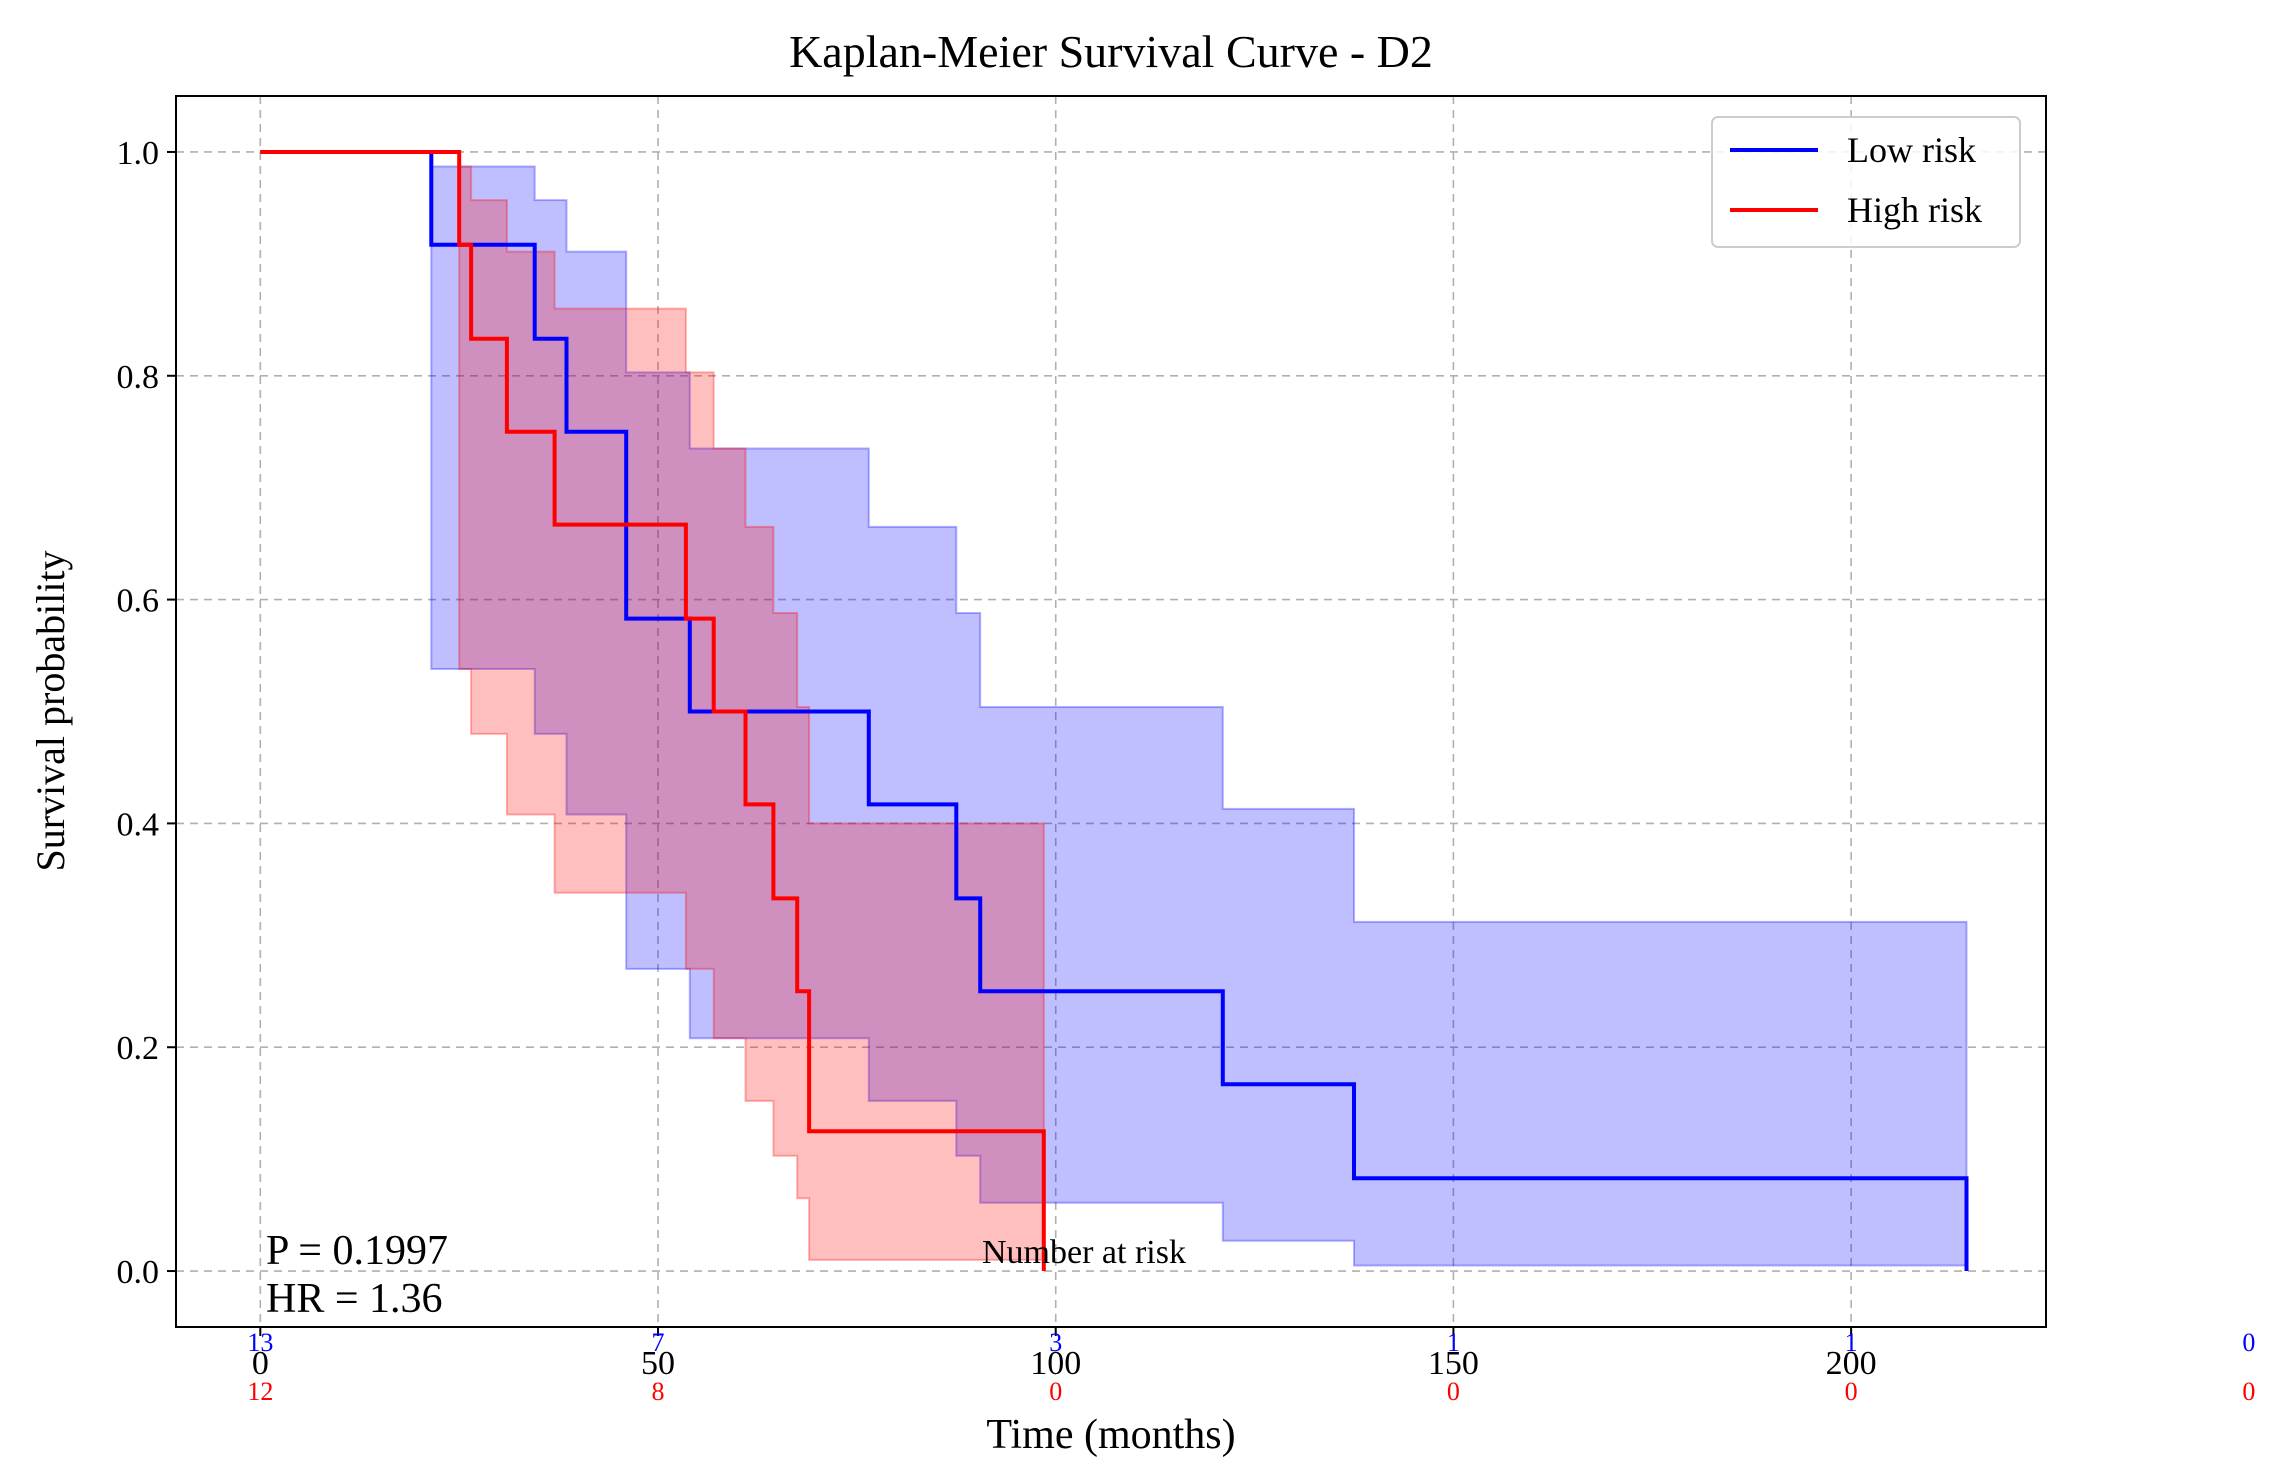  I want to click on legend-label-low-risk: Low risk, so click(1911, 150).